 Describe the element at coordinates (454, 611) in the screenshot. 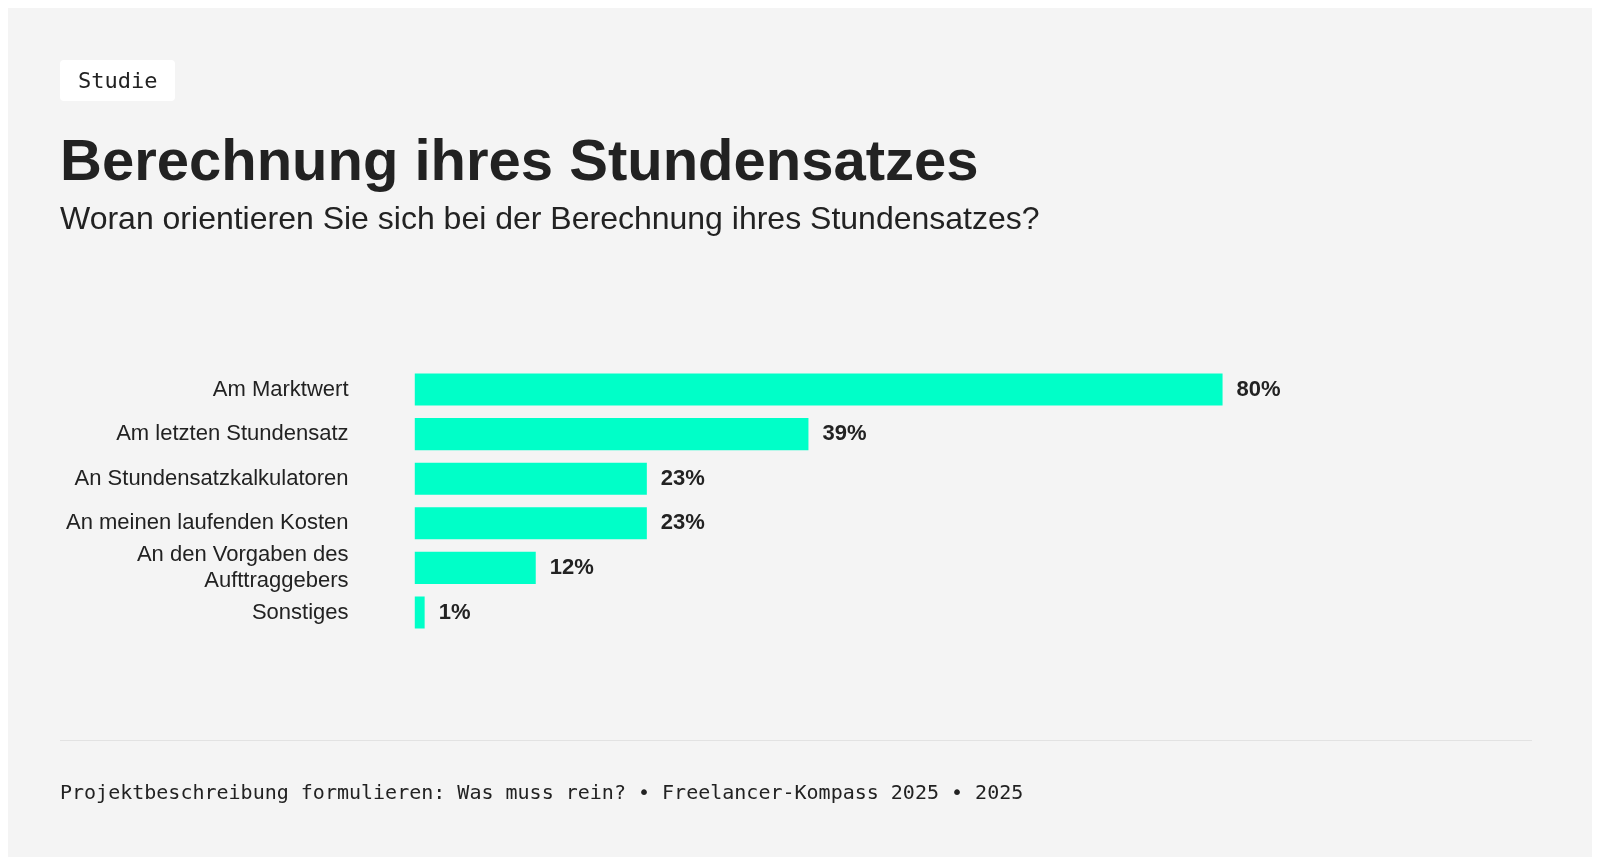

I see `data-label: 1%` at that location.